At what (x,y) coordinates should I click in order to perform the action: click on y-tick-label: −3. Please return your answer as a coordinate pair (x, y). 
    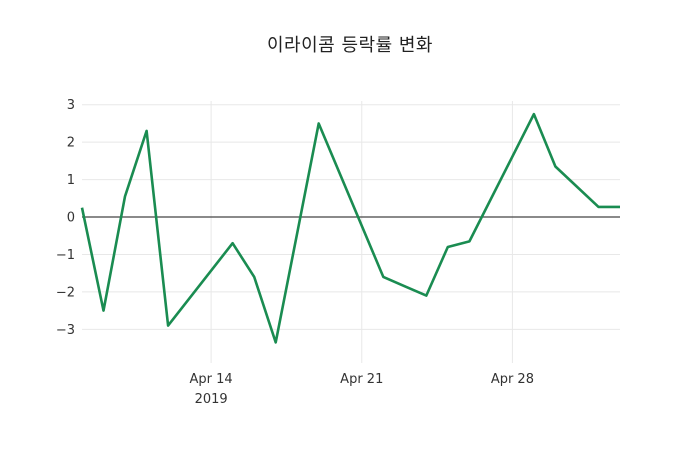
    Looking at the image, I should click on (65, 330).